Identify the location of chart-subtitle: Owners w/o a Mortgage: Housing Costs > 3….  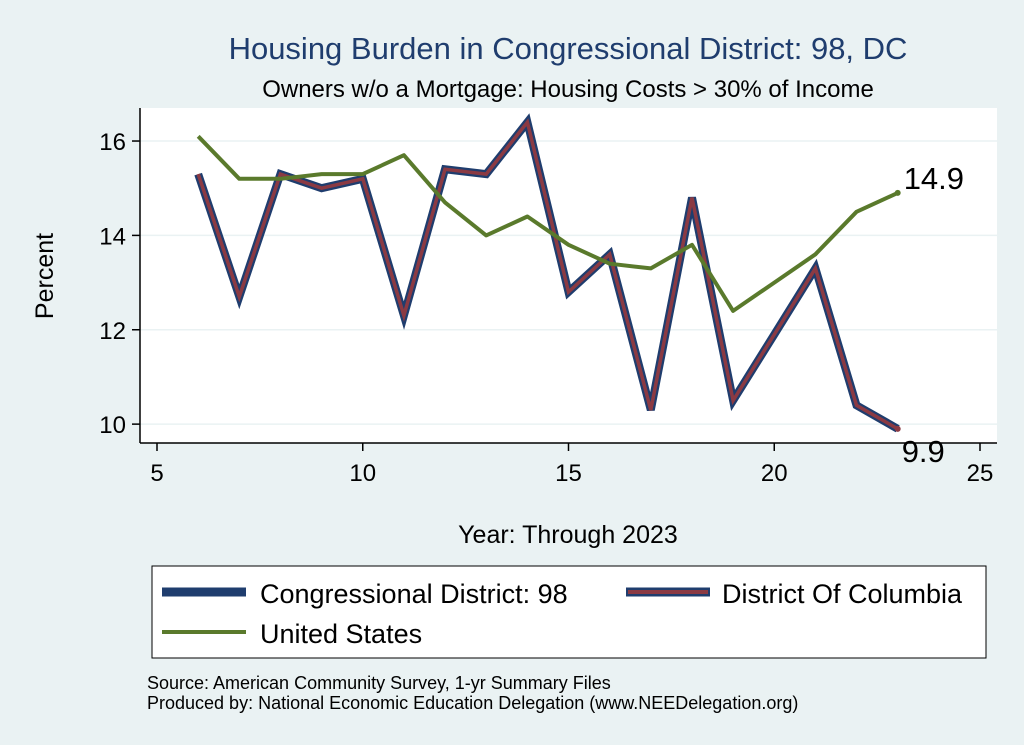
(568, 89).